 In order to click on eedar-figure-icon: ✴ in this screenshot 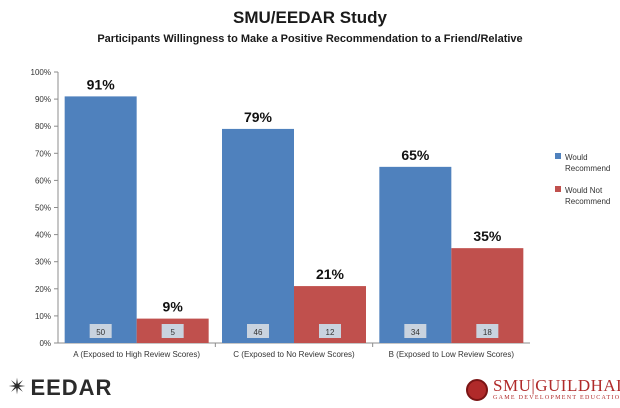, I will do `click(17, 387)`.